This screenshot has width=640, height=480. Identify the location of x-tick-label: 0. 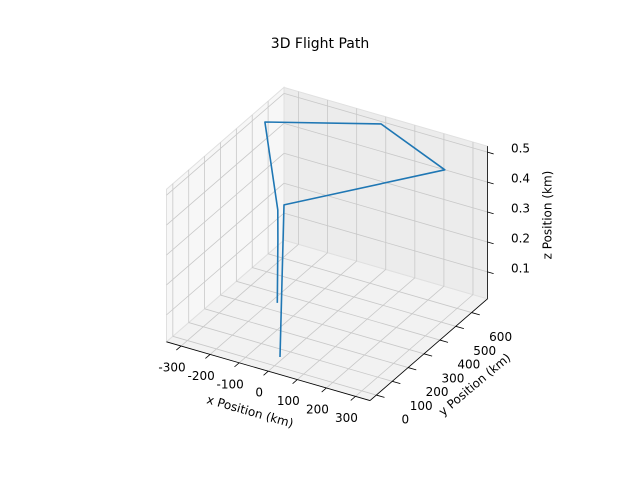
(259, 393).